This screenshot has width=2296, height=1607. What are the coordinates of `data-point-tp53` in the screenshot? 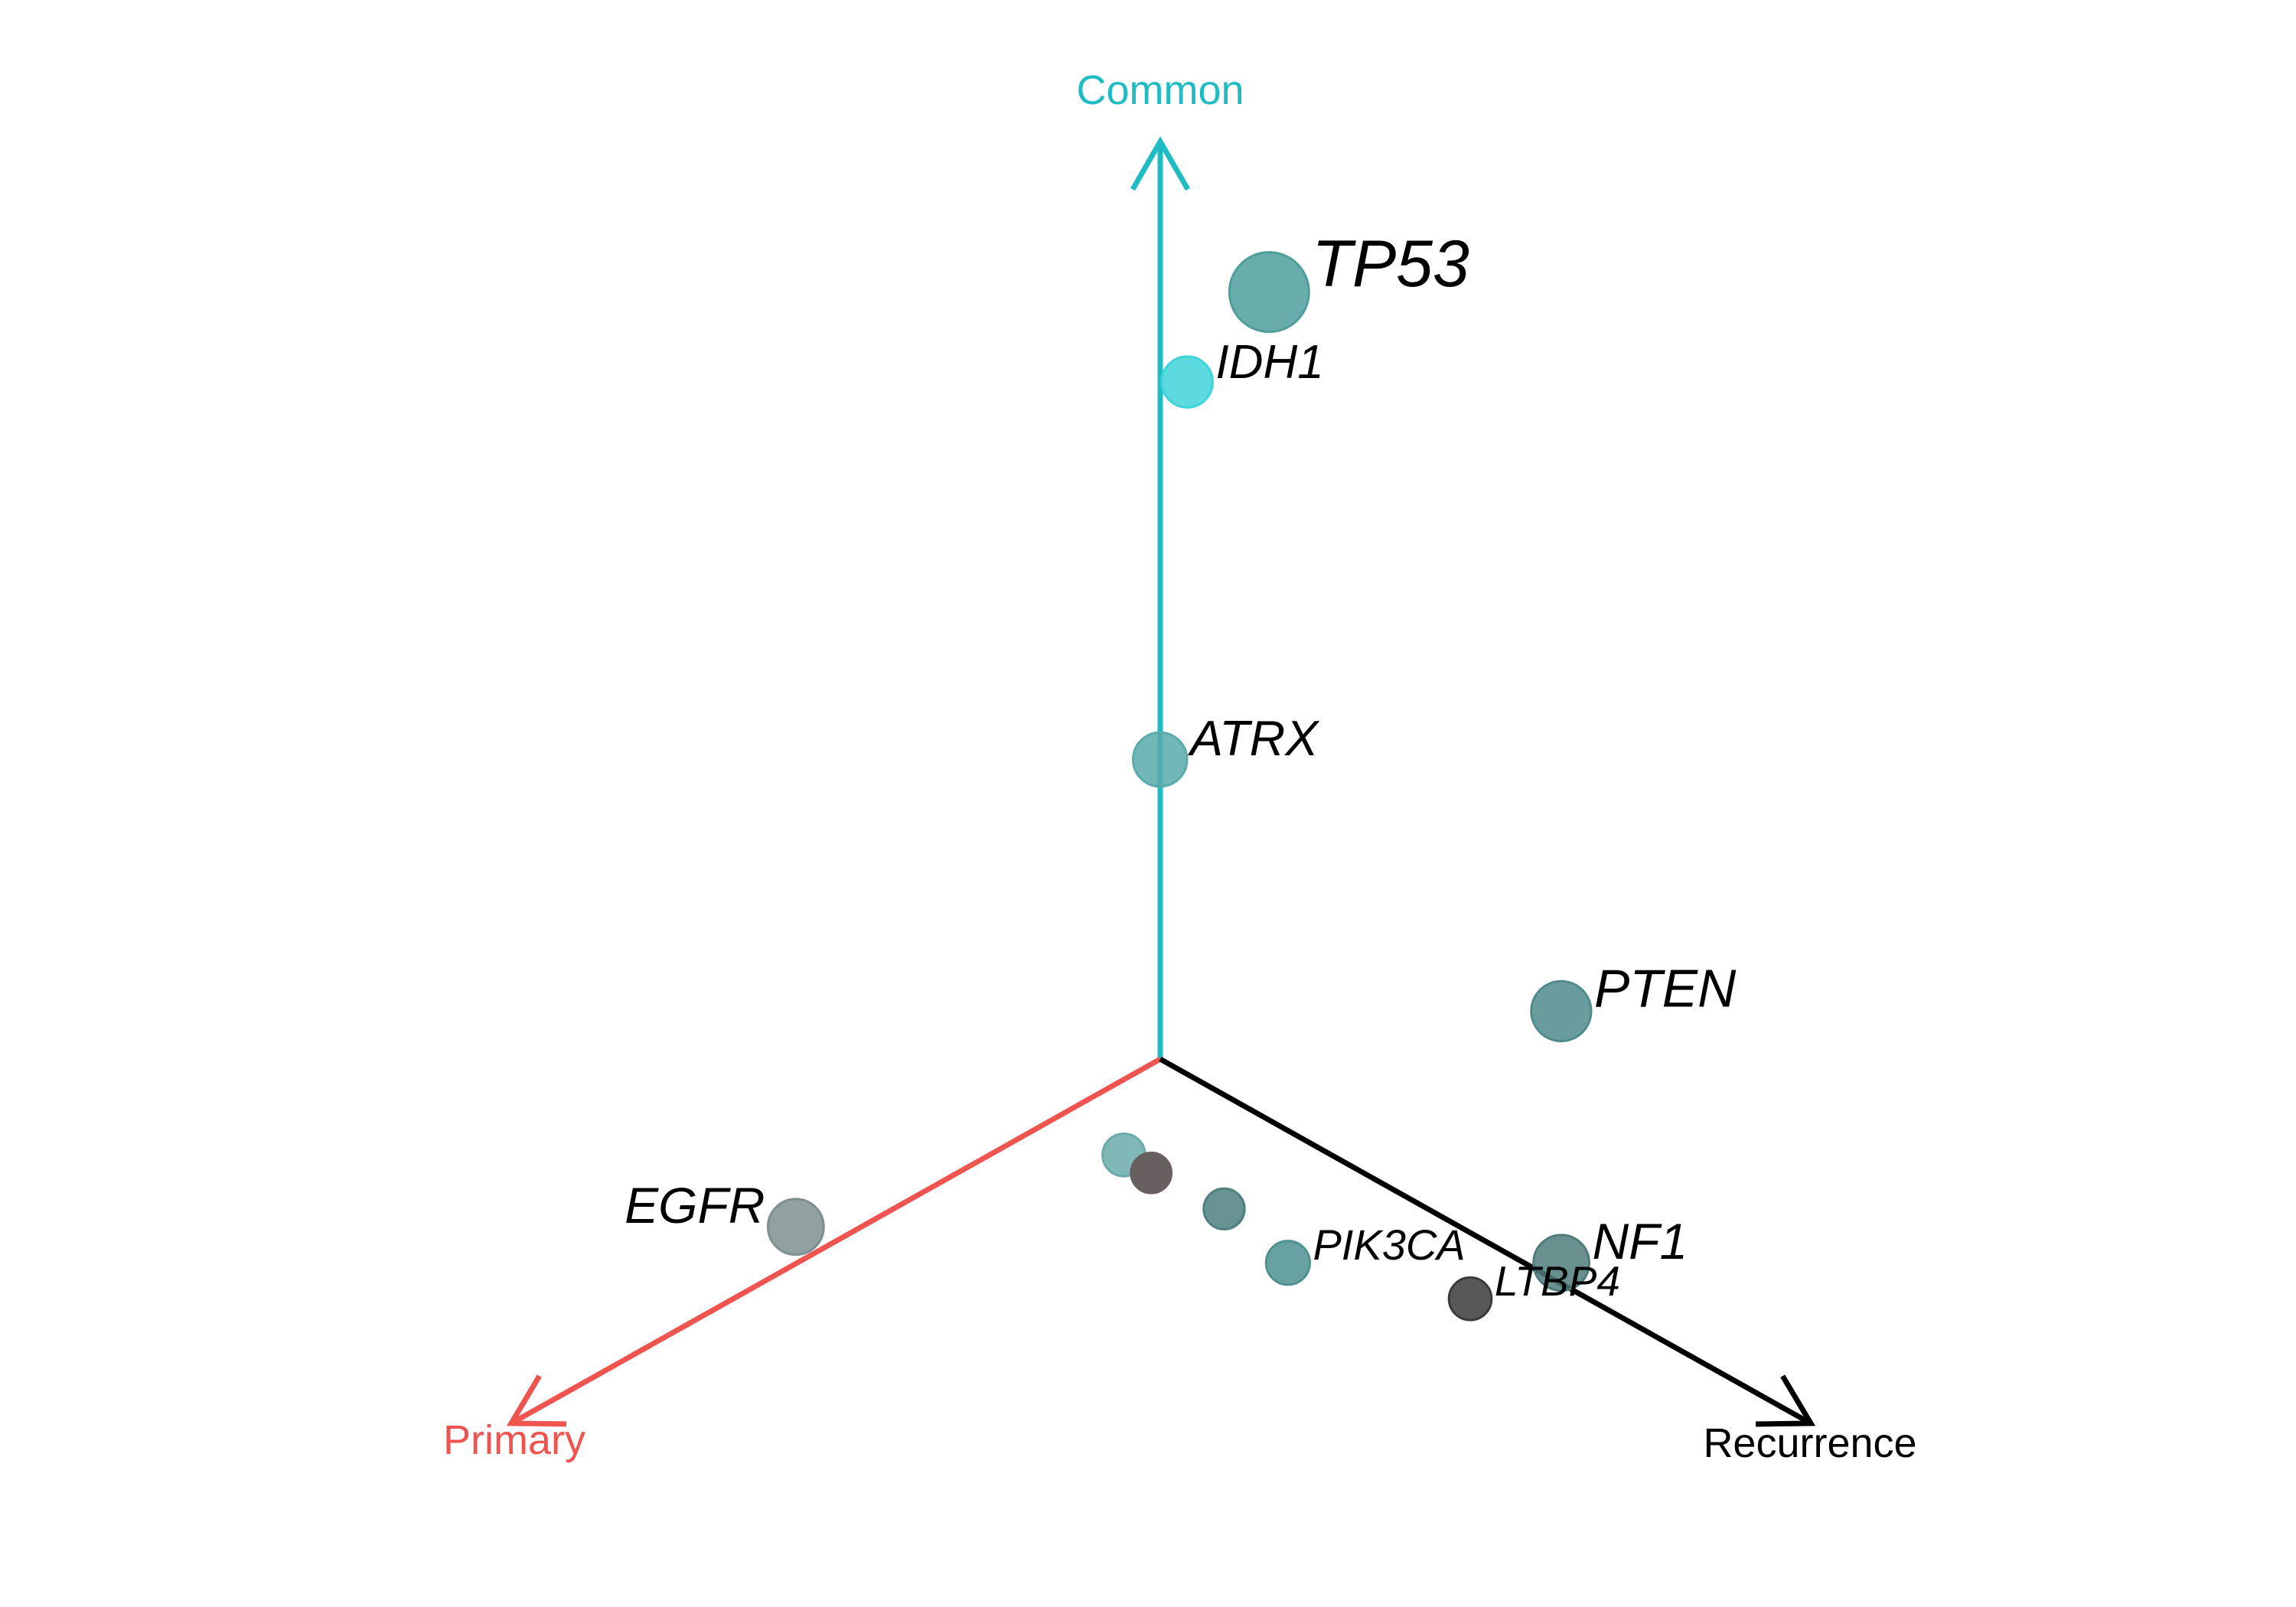 It's located at (1269, 292).